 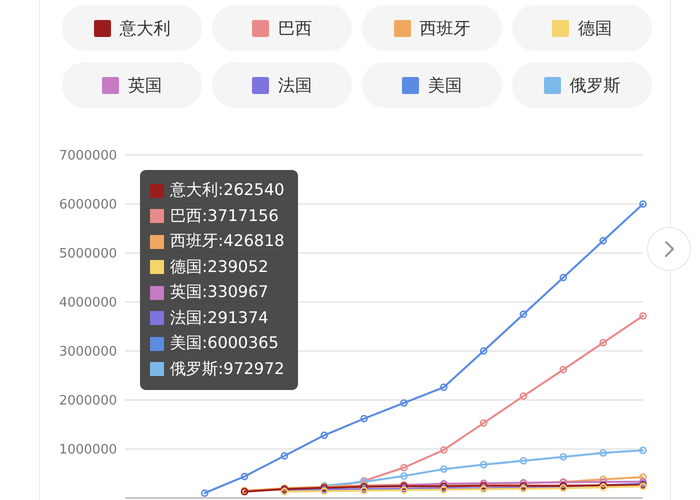 I want to click on annotation: 俄罗斯:972972, so click(x=227, y=369).